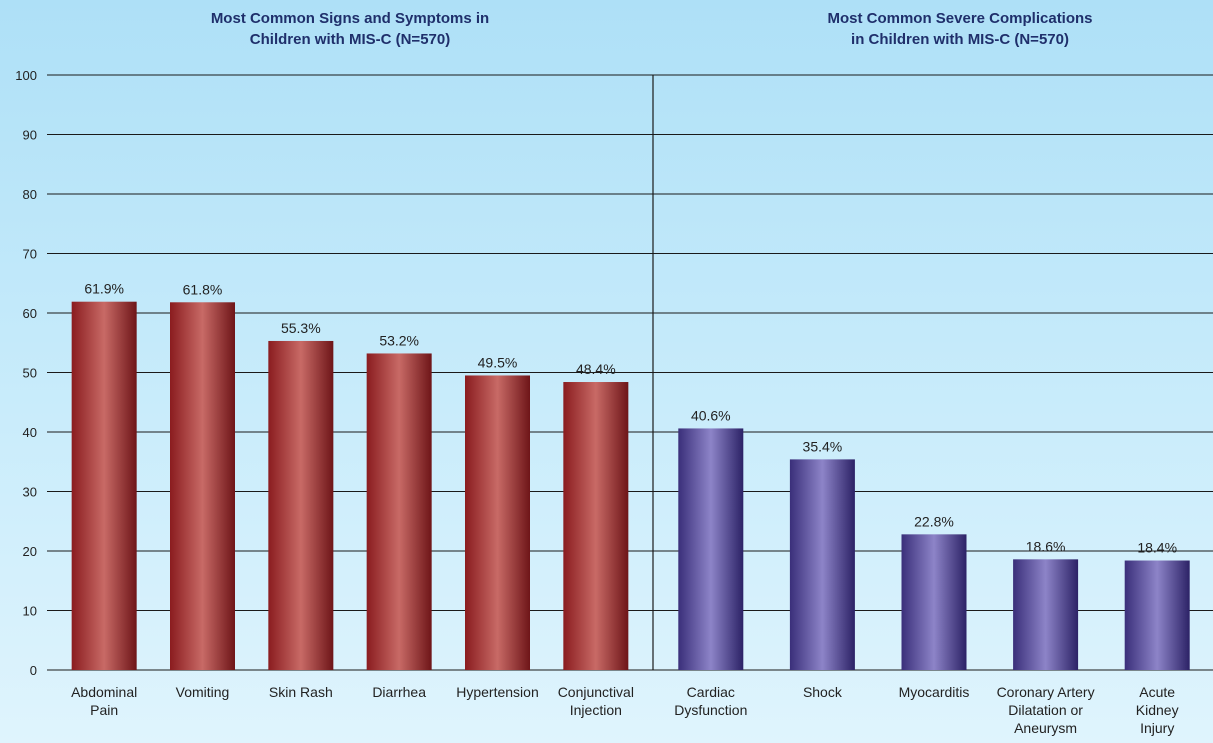 Image resolution: width=1213 pixels, height=743 pixels. Describe the element at coordinates (823, 446) in the screenshot. I see `data-label: 35.4%` at that location.